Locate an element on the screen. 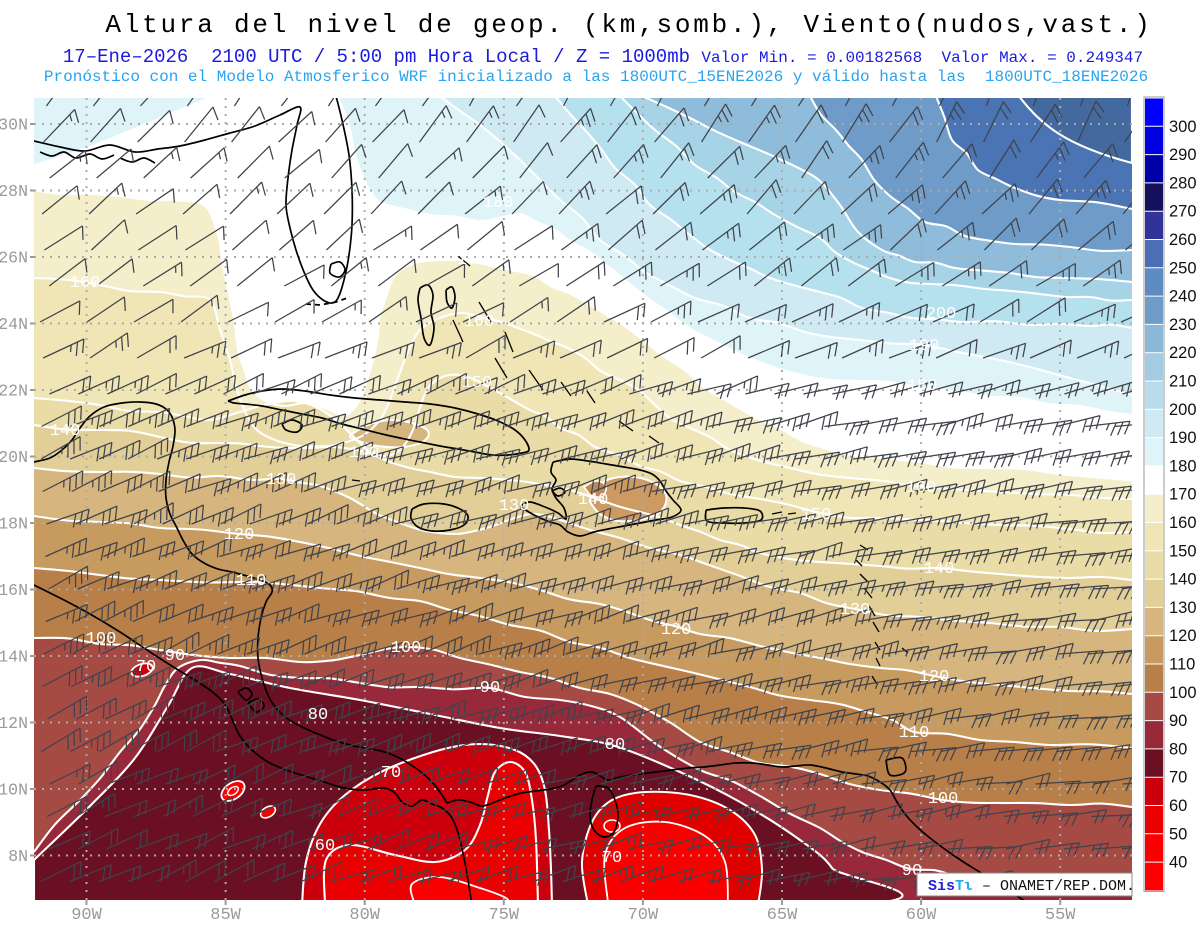  svg-text: 250 is located at coordinates (1183, 268).